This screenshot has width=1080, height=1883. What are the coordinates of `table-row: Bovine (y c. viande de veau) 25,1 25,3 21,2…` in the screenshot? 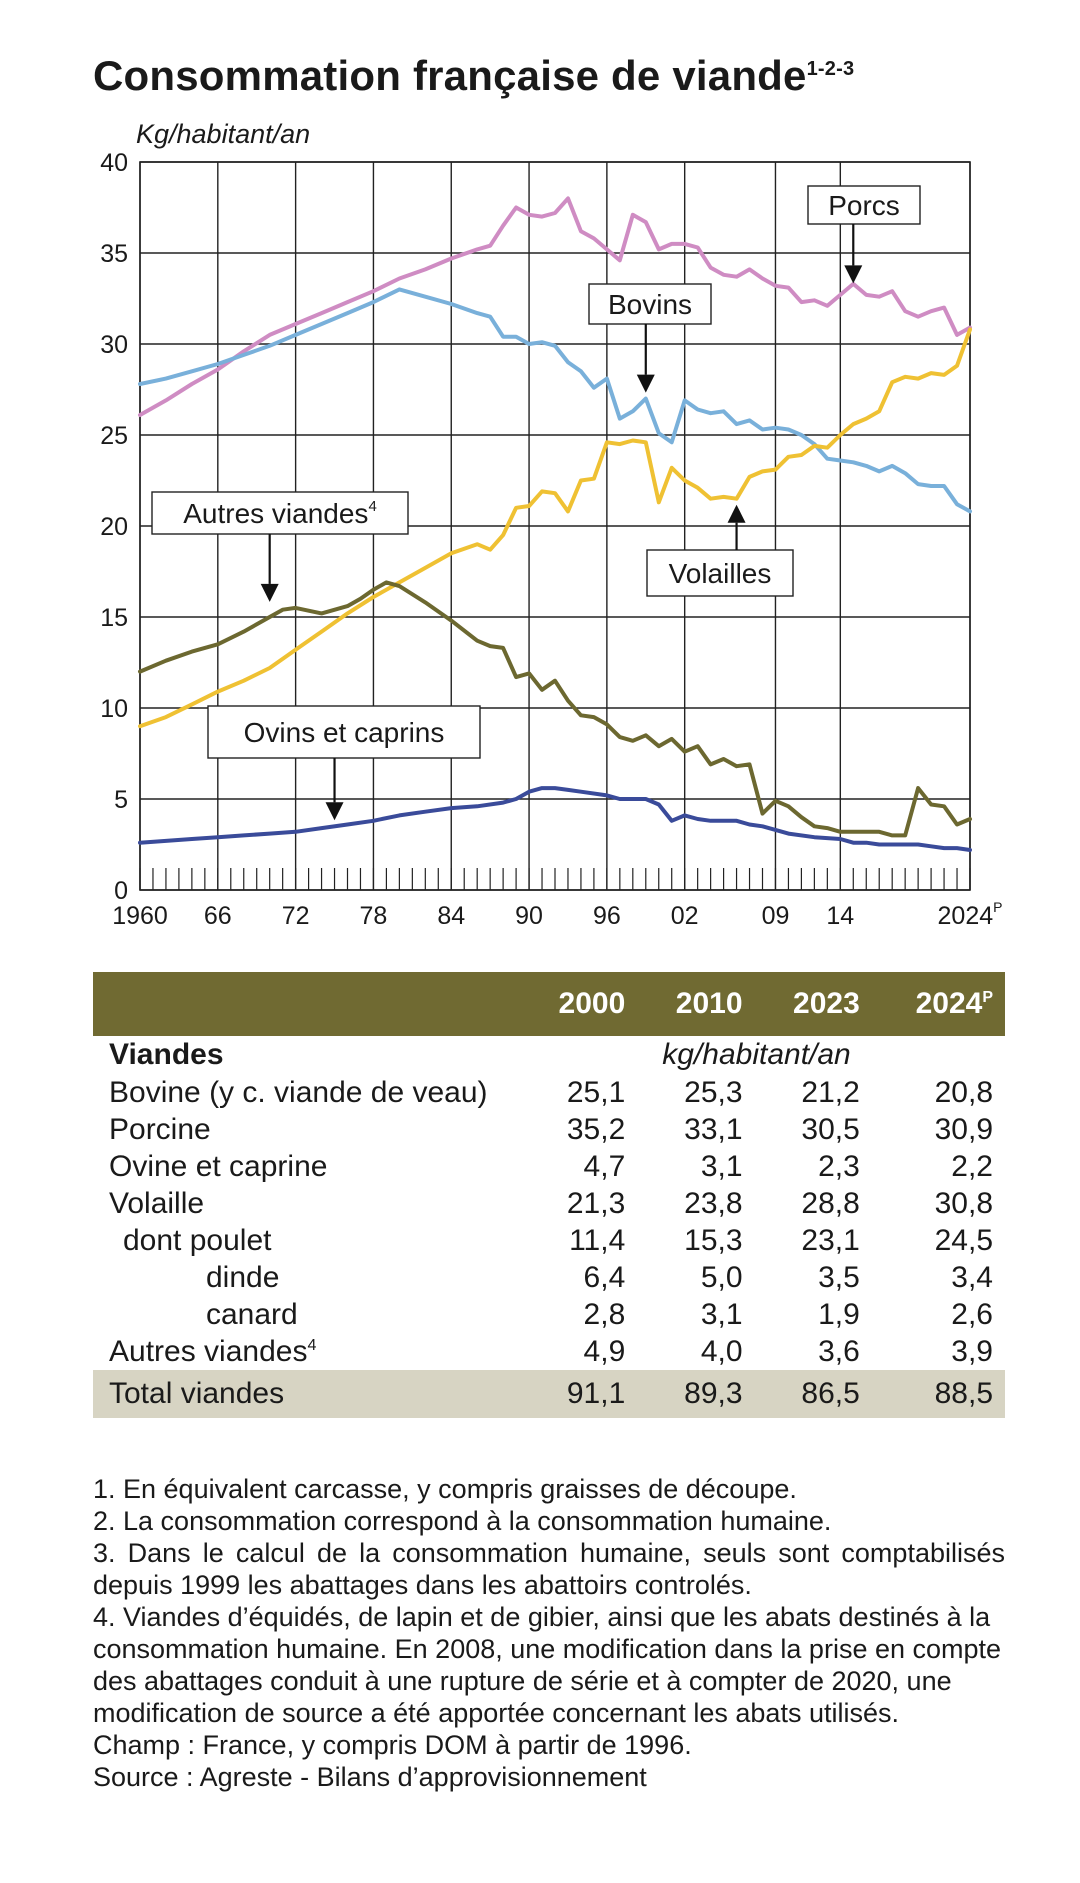 It's located at (549, 1092).